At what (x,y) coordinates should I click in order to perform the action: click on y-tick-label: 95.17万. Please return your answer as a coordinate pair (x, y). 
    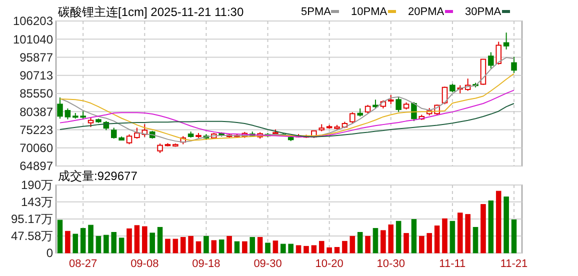
    Looking at the image, I should click on (31, 219).